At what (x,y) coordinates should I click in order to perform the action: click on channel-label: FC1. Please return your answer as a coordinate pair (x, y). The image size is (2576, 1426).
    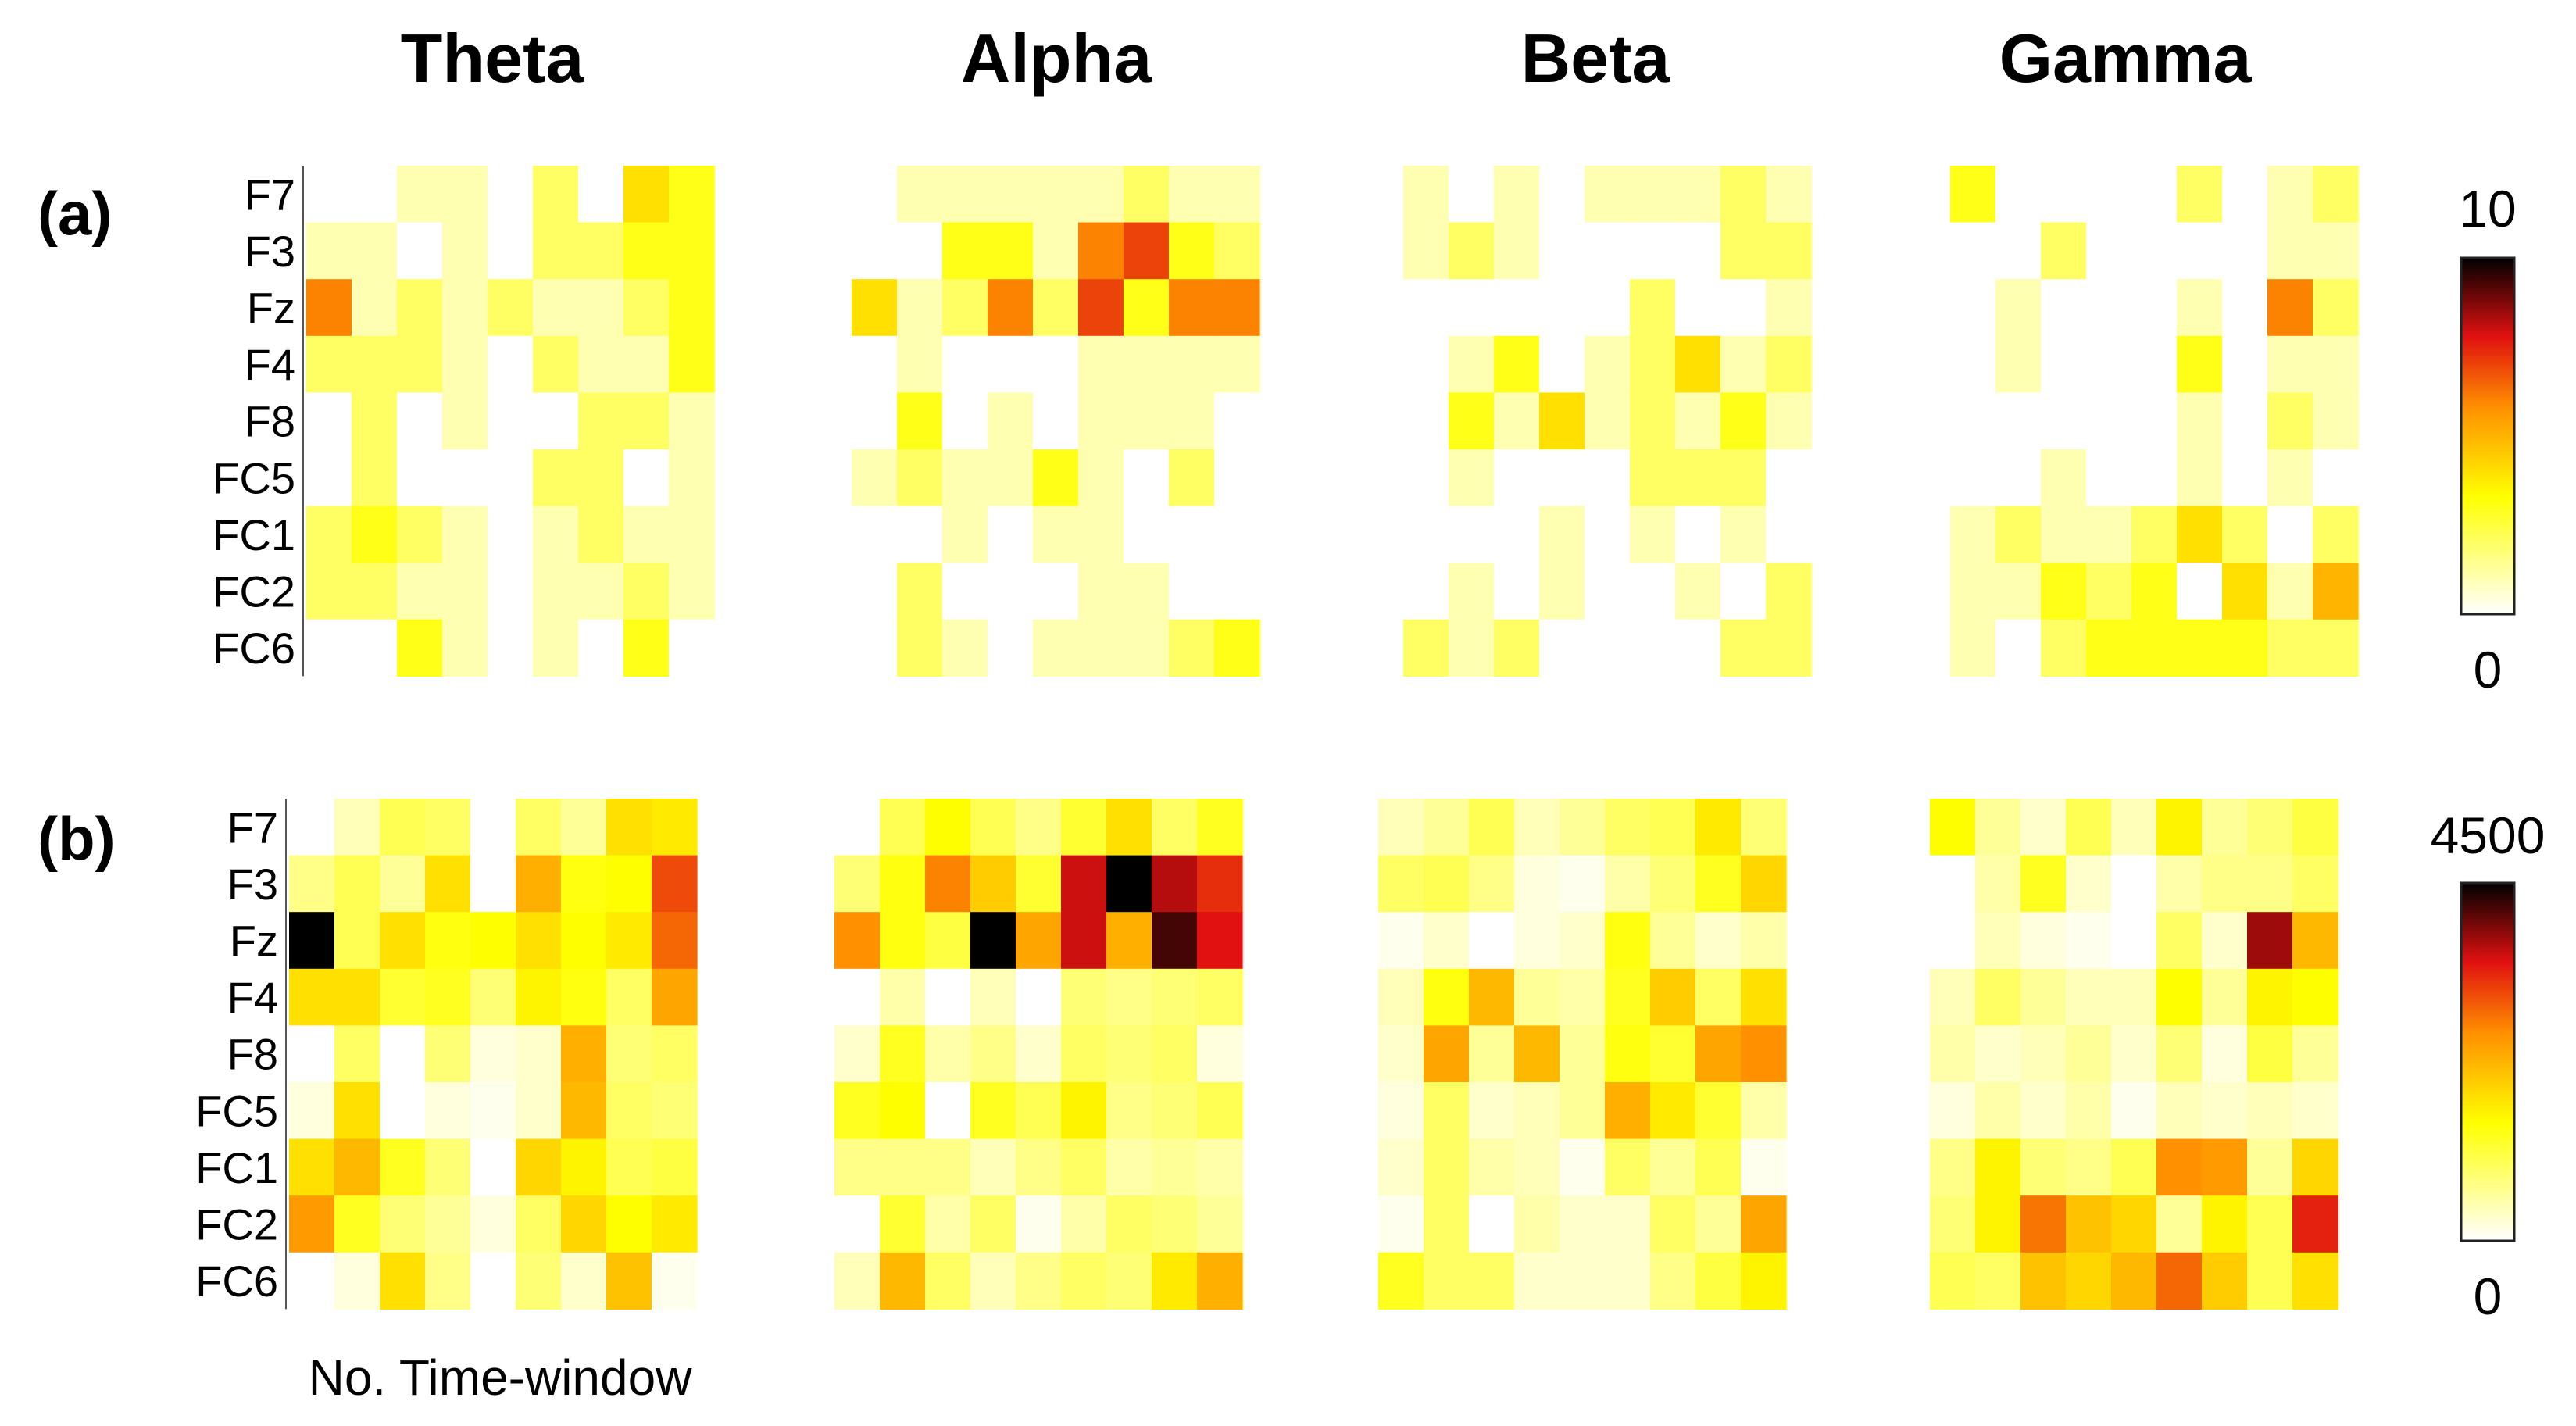
    Looking at the image, I should click on (237, 1167).